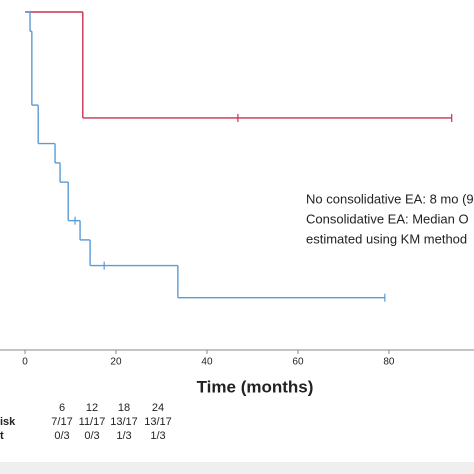 The image size is (474, 474). Describe the element at coordinates (124, 408) in the screenshot. I see `risk-table-header: 18` at that location.